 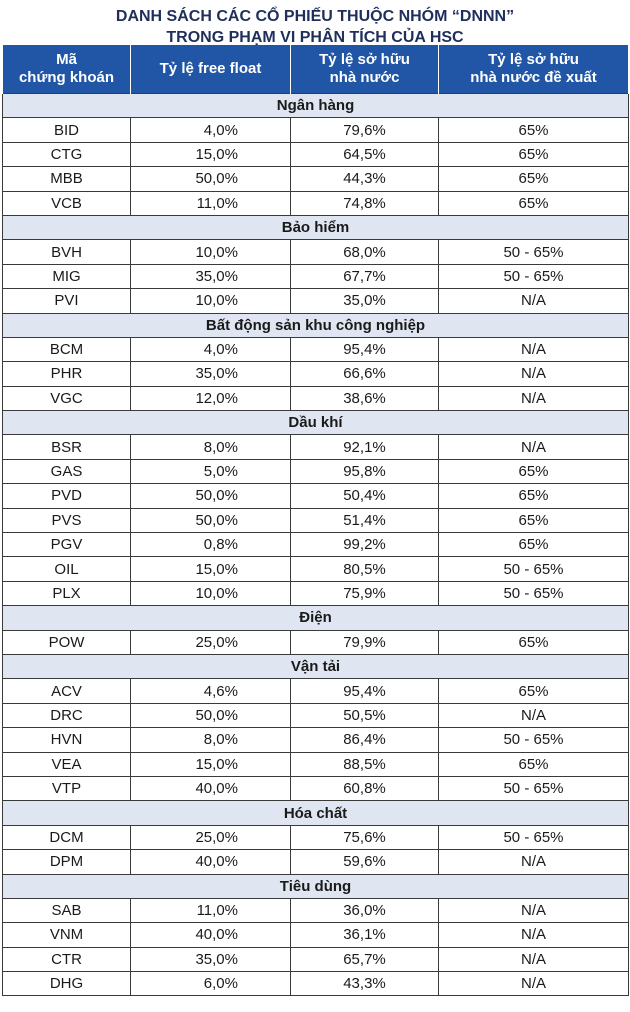 I want to click on table-row: PVS 50,0% 51,4% 65%, so click(x=315, y=520).